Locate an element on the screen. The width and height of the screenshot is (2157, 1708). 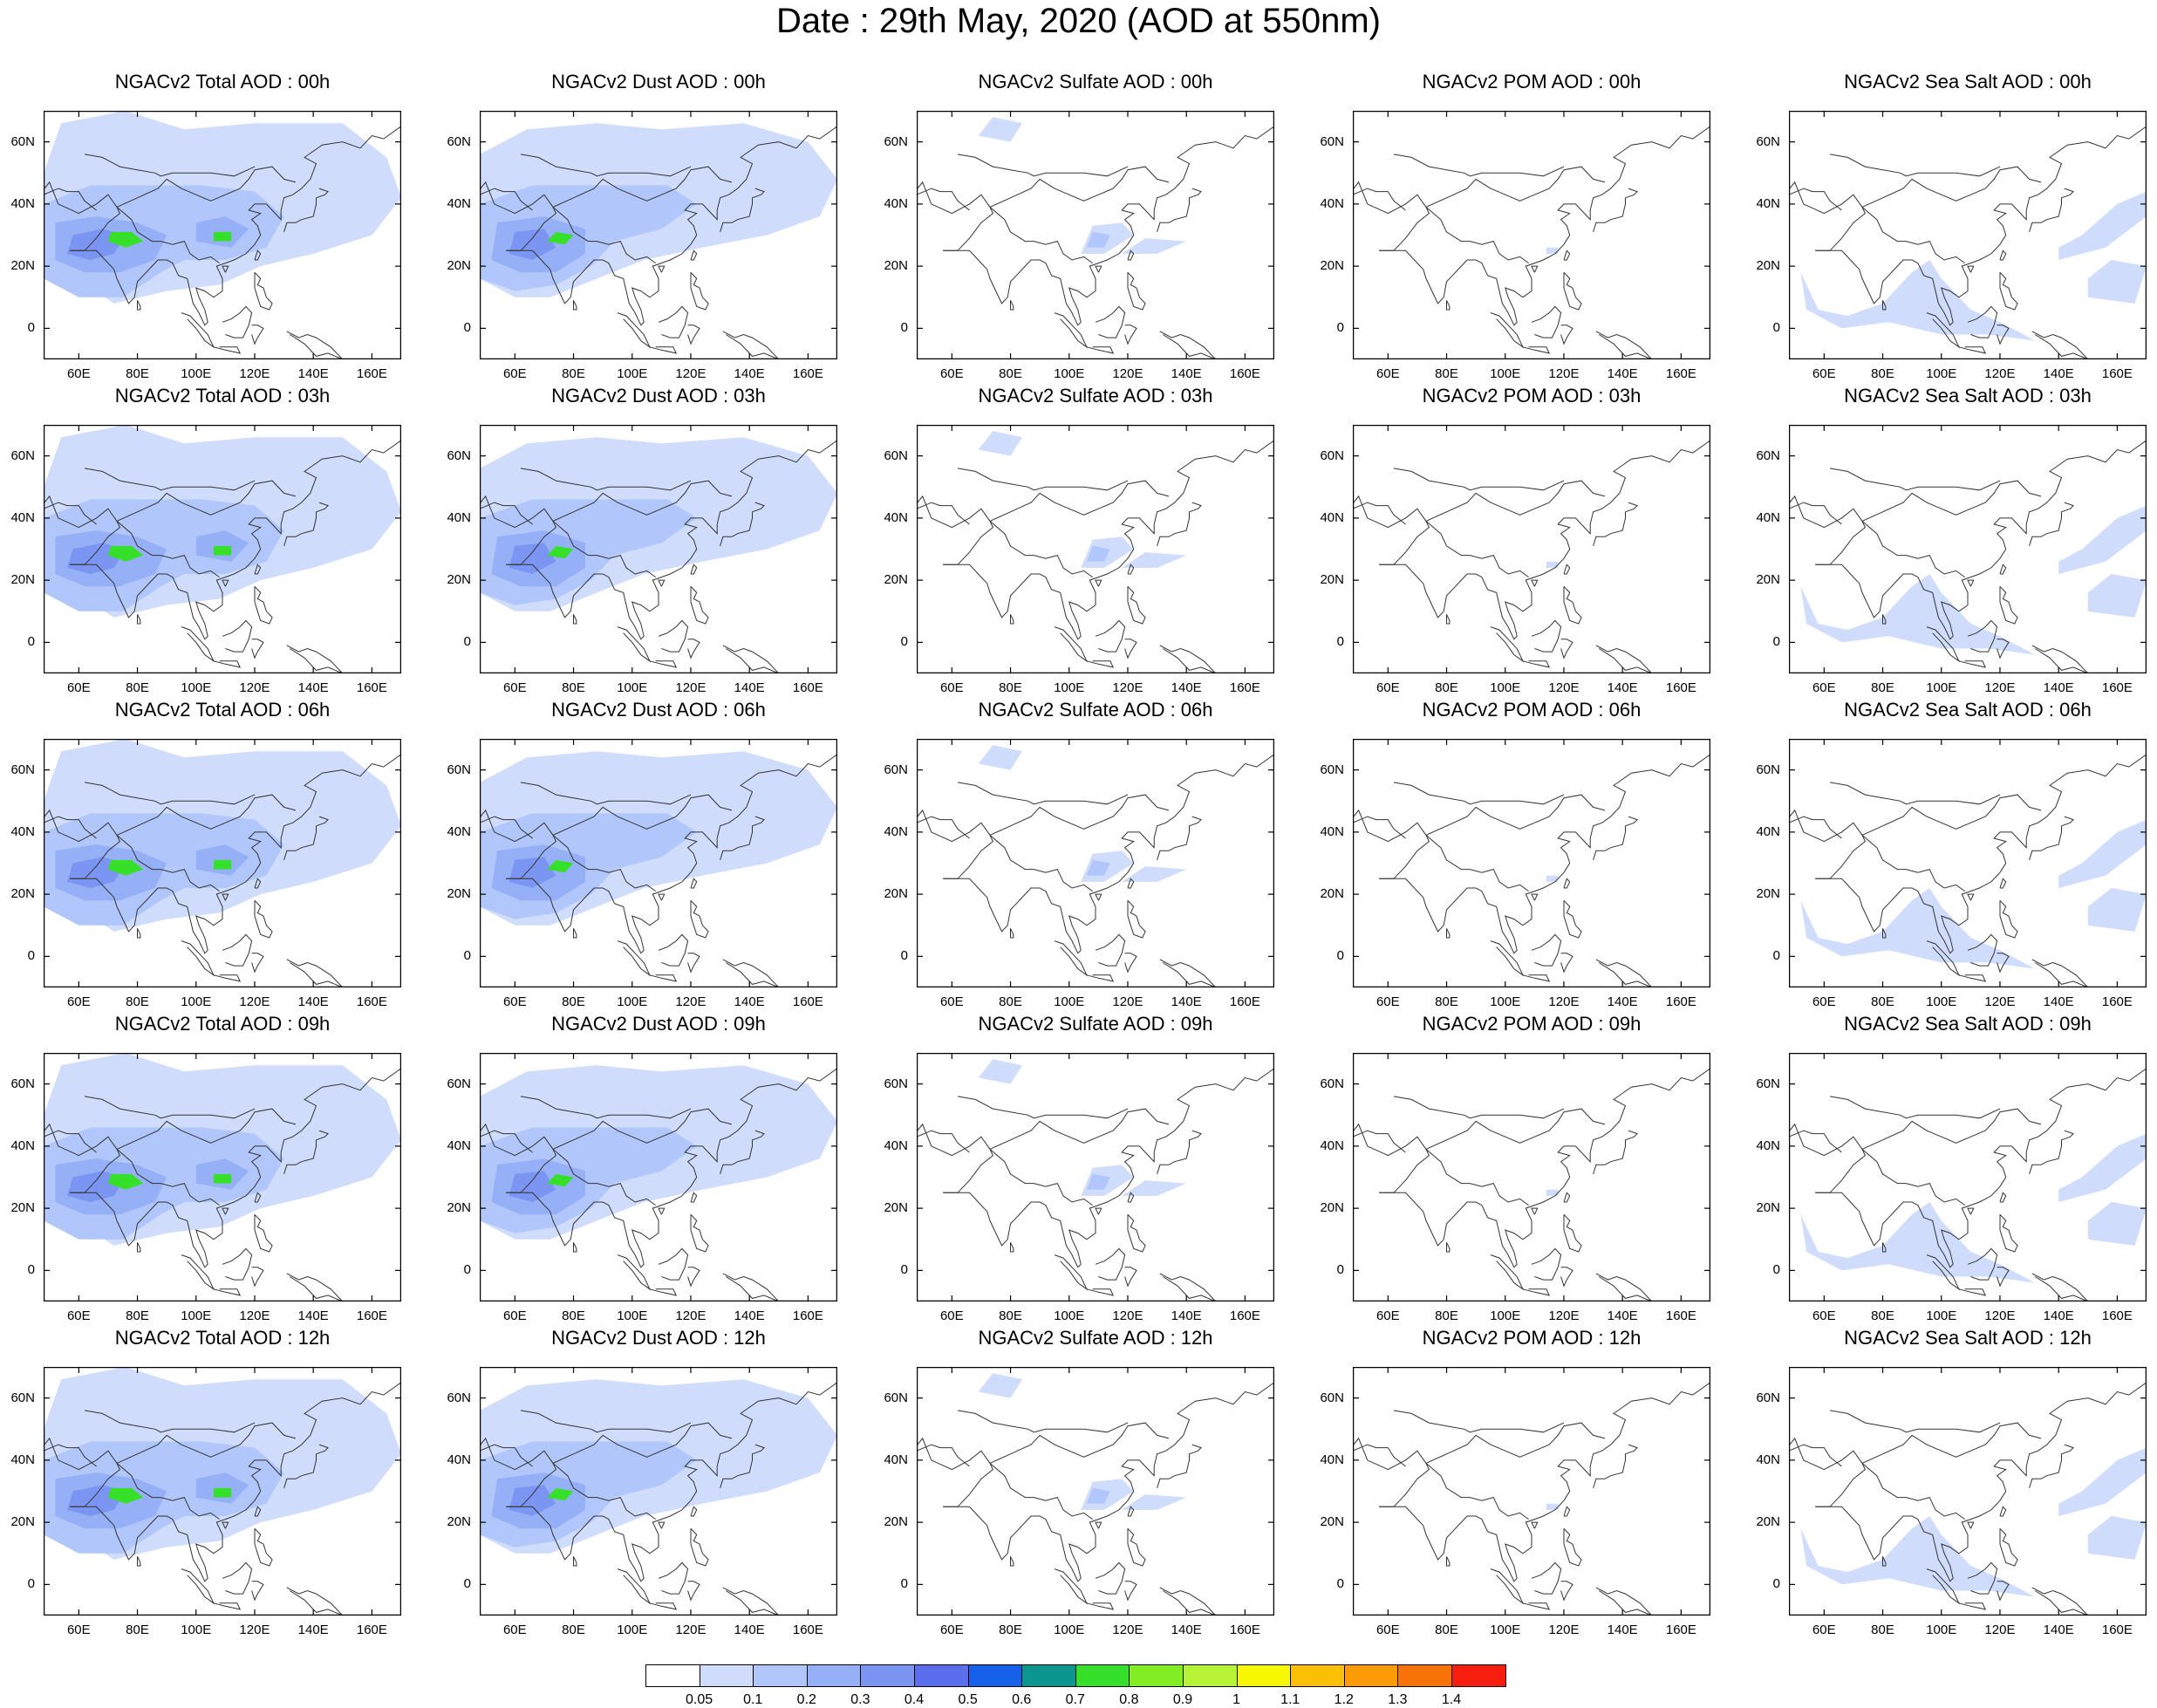
lon-tick-label: 120E is located at coordinates (254, 1315).